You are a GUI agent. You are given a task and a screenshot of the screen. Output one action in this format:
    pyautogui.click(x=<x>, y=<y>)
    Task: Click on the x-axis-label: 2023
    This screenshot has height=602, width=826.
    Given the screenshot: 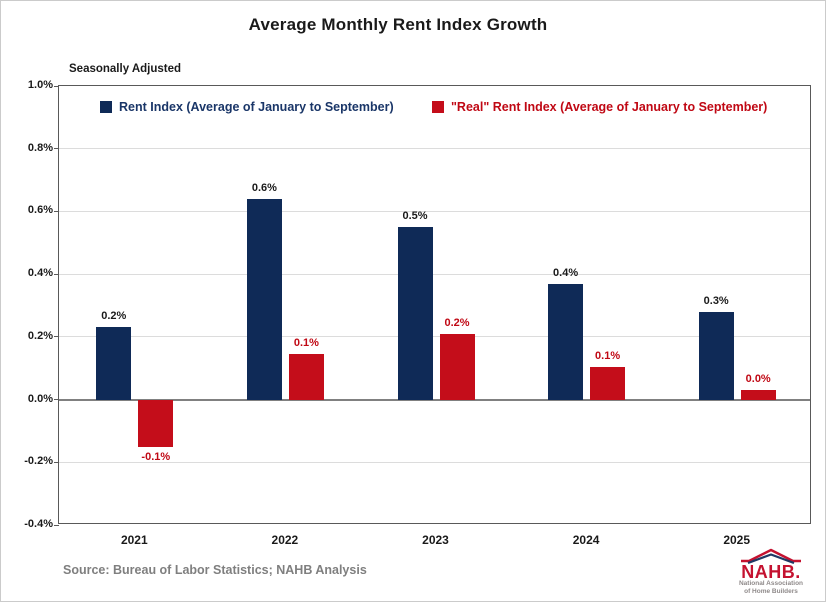 What is the action you would take?
    pyautogui.click(x=435, y=540)
    